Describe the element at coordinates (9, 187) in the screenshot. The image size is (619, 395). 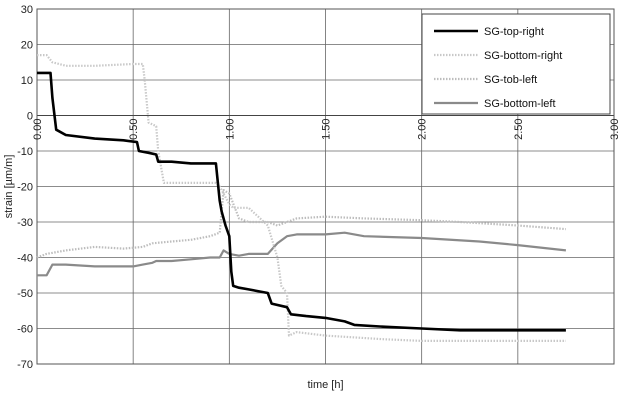
I see `y-axis-label: strain [µm/m]` at that location.